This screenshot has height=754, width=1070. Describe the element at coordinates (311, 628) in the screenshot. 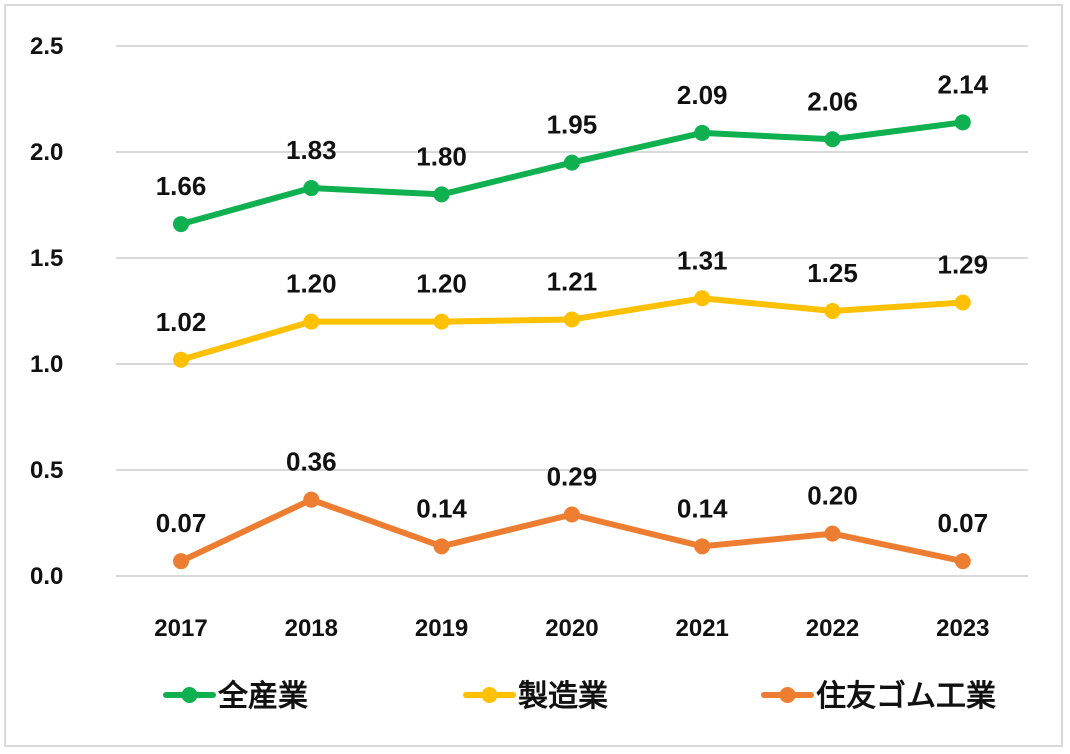

I see `x-tick-label: 2018` at that location.